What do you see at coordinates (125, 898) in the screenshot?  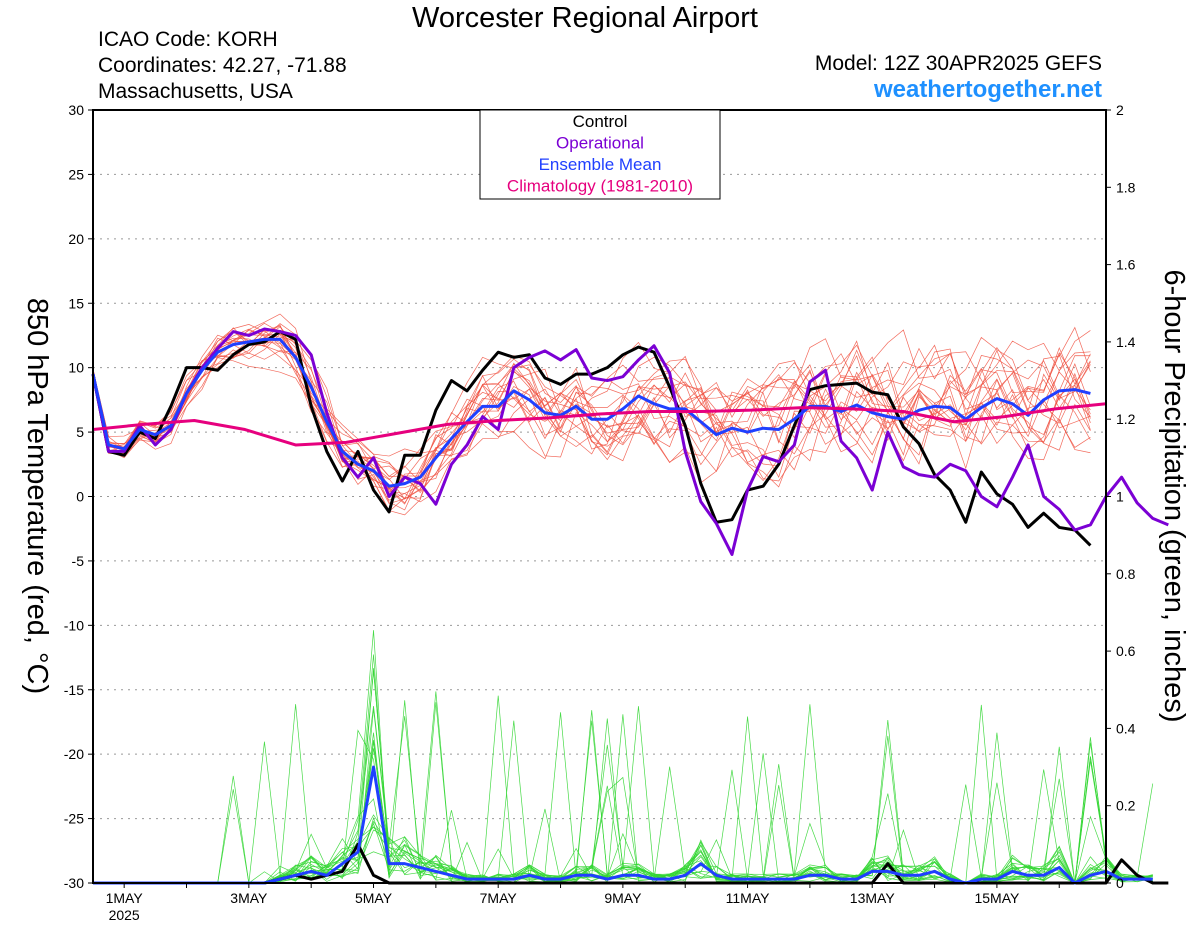 I see `x-tick-label: 1MAY` at bounding box center [125, 898].